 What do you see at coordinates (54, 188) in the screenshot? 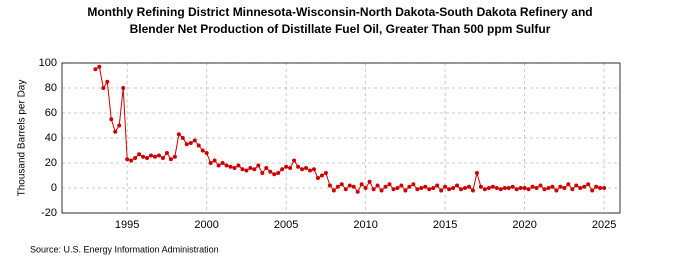
I see `y-tick-label: 0` at bounding box center [54, 188].